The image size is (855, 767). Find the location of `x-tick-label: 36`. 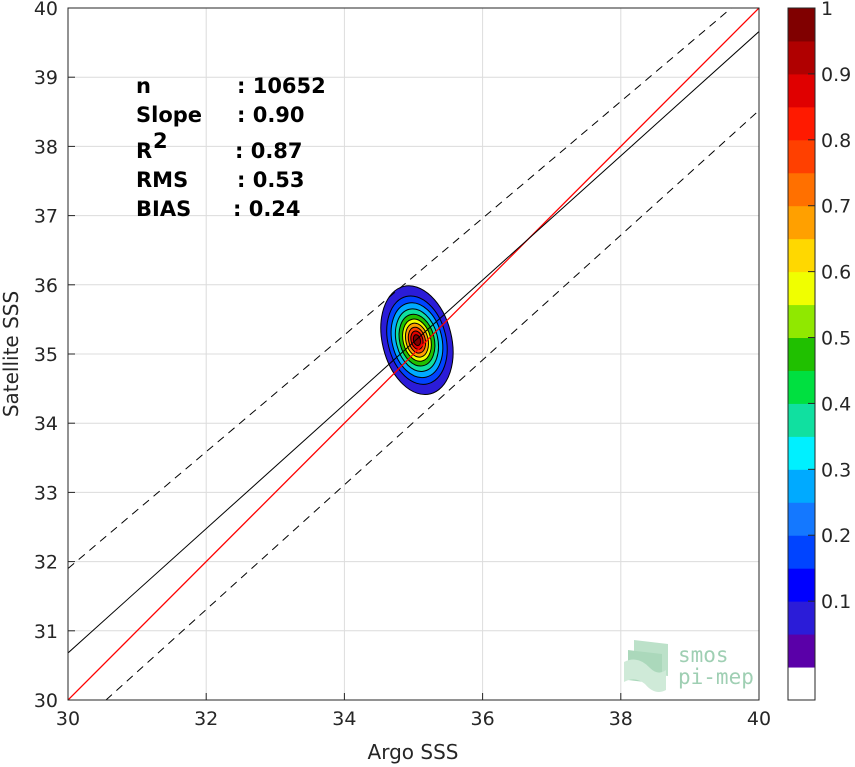

x-tick-label: 36 is located at coordinates (483, 719).